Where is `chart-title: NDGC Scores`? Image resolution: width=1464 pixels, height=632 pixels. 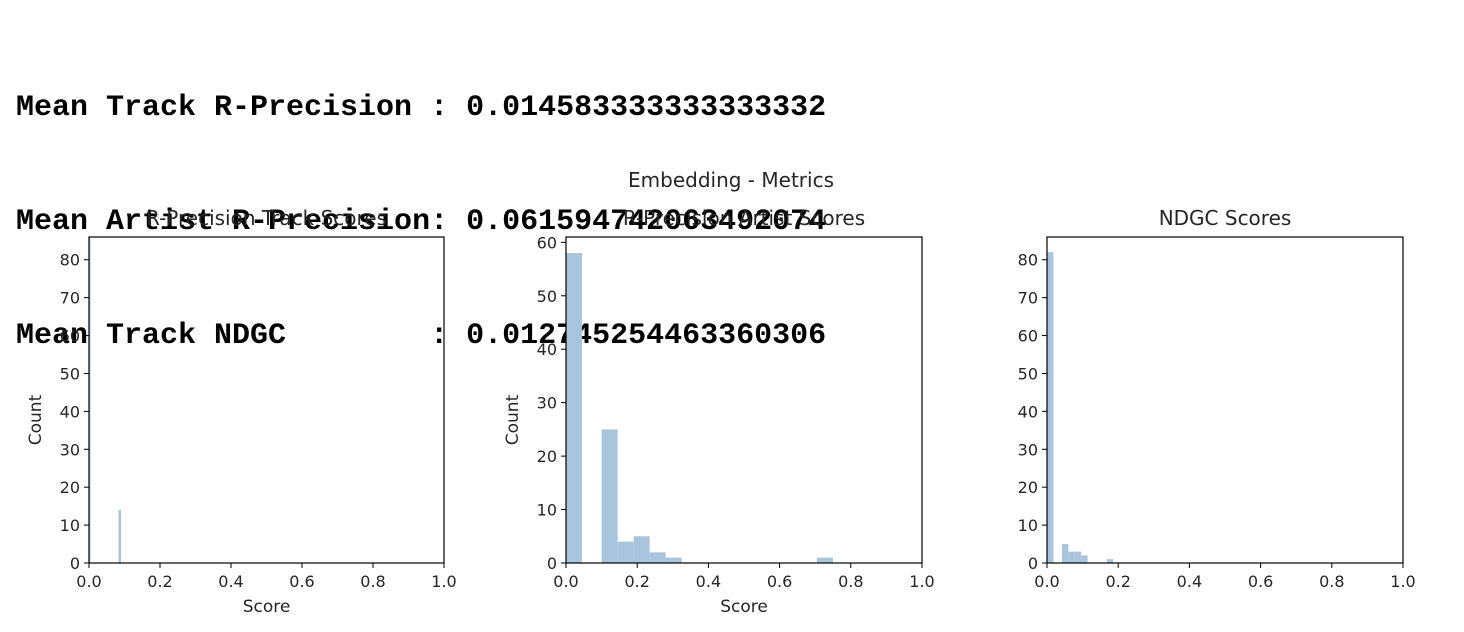 chart-title: NDGC Scores is located at coordinates (1225, 218).